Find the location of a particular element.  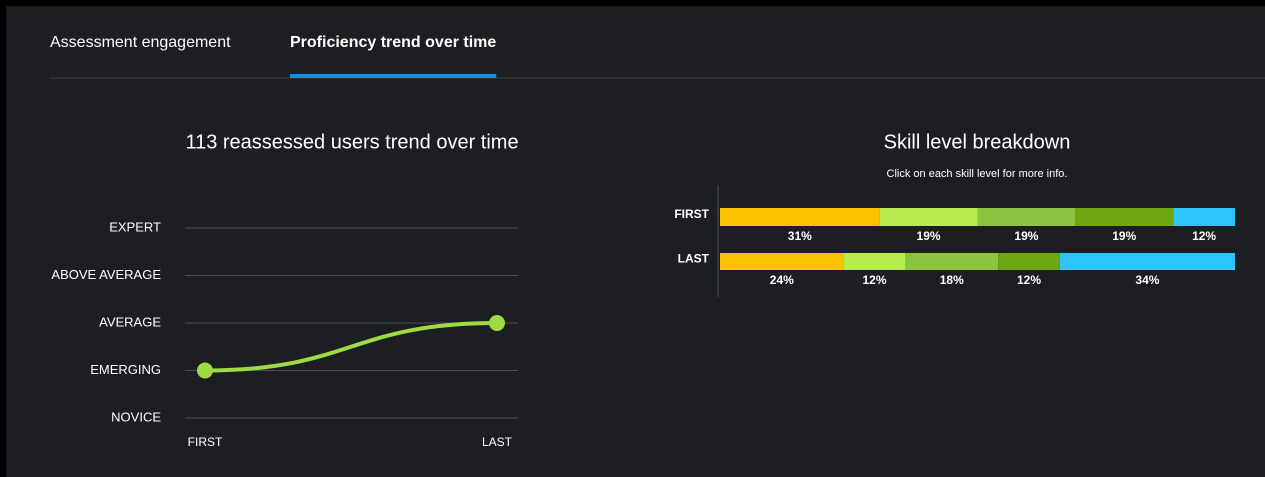

category-label: LAST is located at coordinates (694, 259).